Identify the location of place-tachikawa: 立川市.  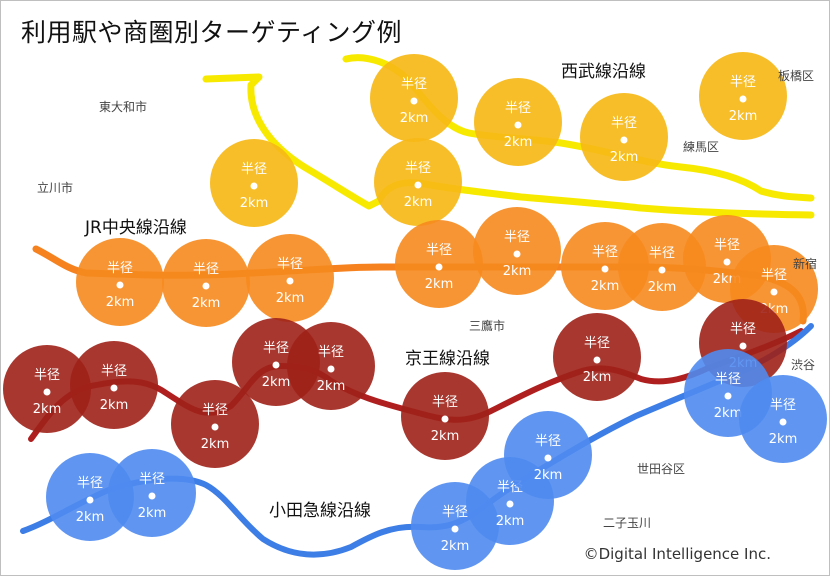
(55, 188).